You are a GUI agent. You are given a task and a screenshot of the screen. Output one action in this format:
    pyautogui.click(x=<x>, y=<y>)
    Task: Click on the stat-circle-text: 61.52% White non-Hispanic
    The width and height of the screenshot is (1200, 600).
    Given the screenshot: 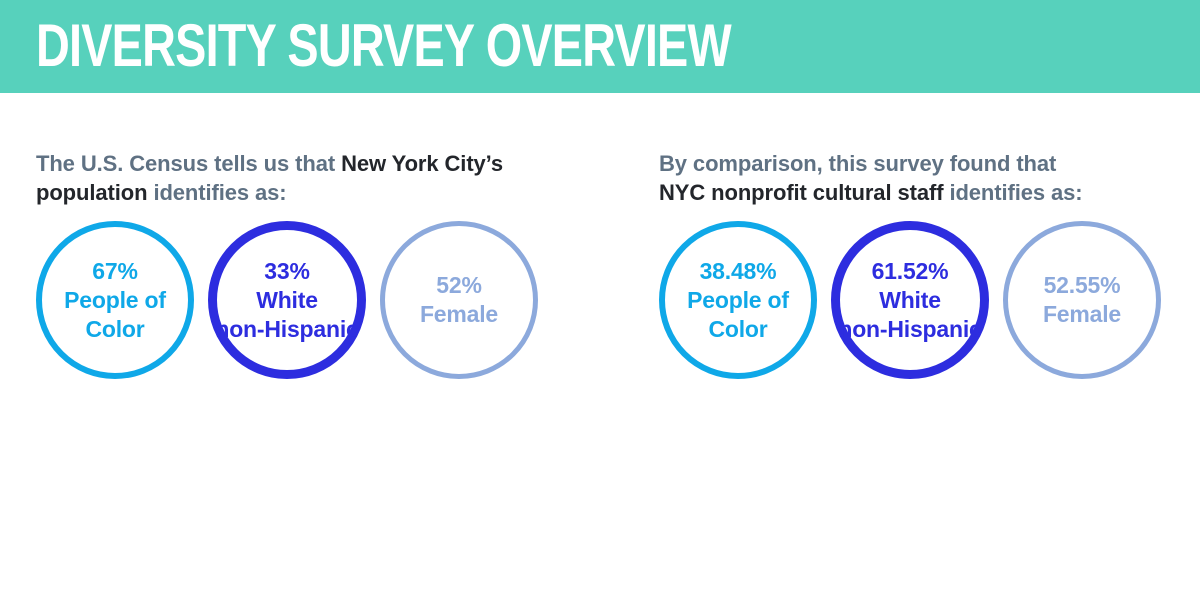 What is the action you would take?
    pyautogui.click(x=909, y=300)
    